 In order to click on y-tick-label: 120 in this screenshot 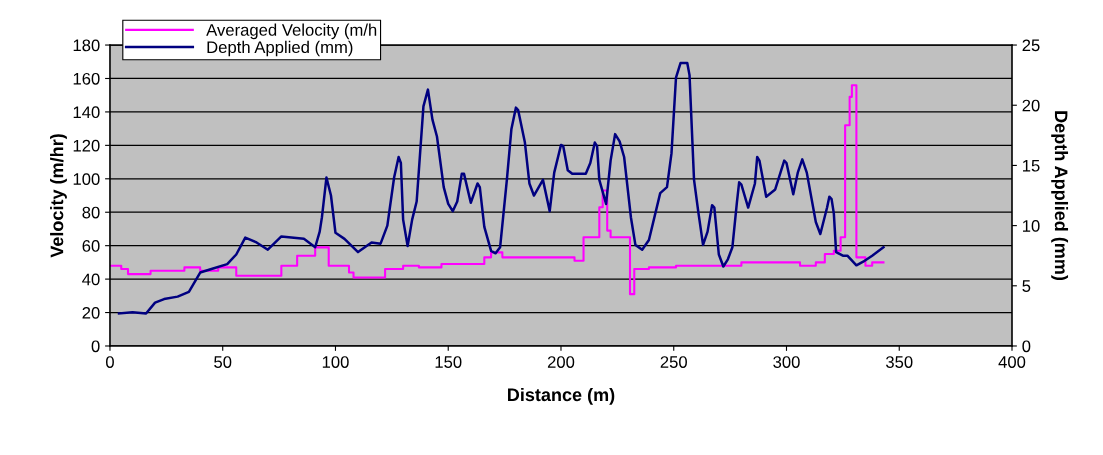, I will do `click(86, 145)`.